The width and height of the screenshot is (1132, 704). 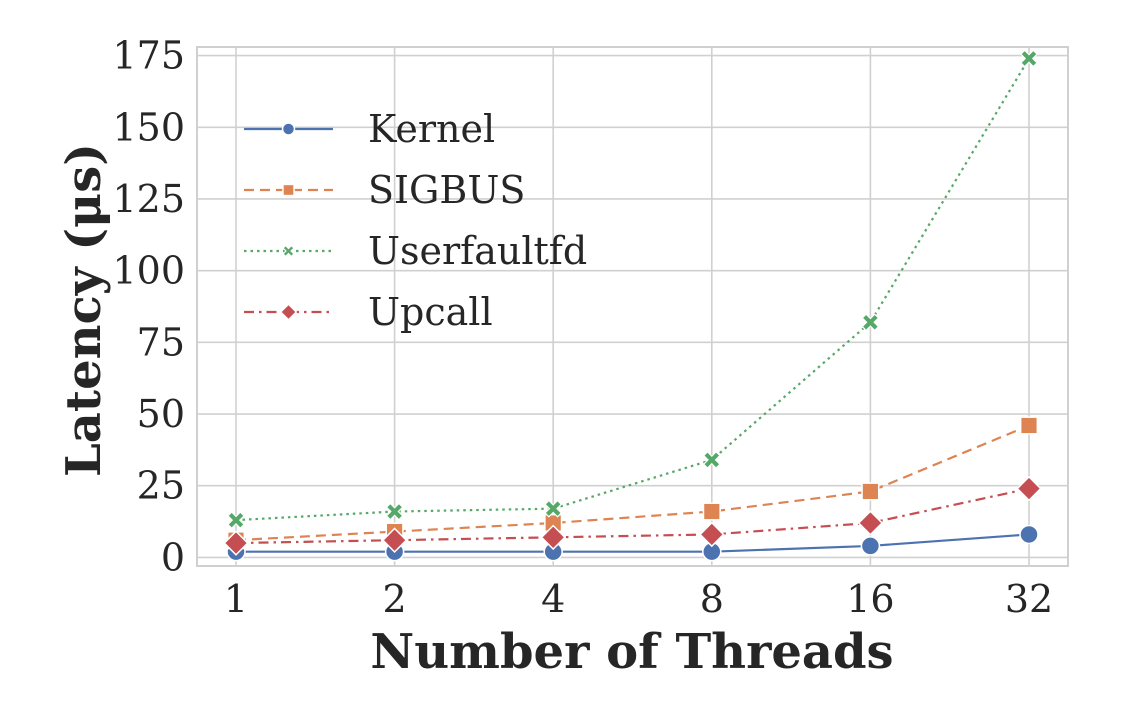 What do you see at coordinates (431, 129) in the screenshot?
I see `legend-label: Kernel` at bounding box center [431, 129].